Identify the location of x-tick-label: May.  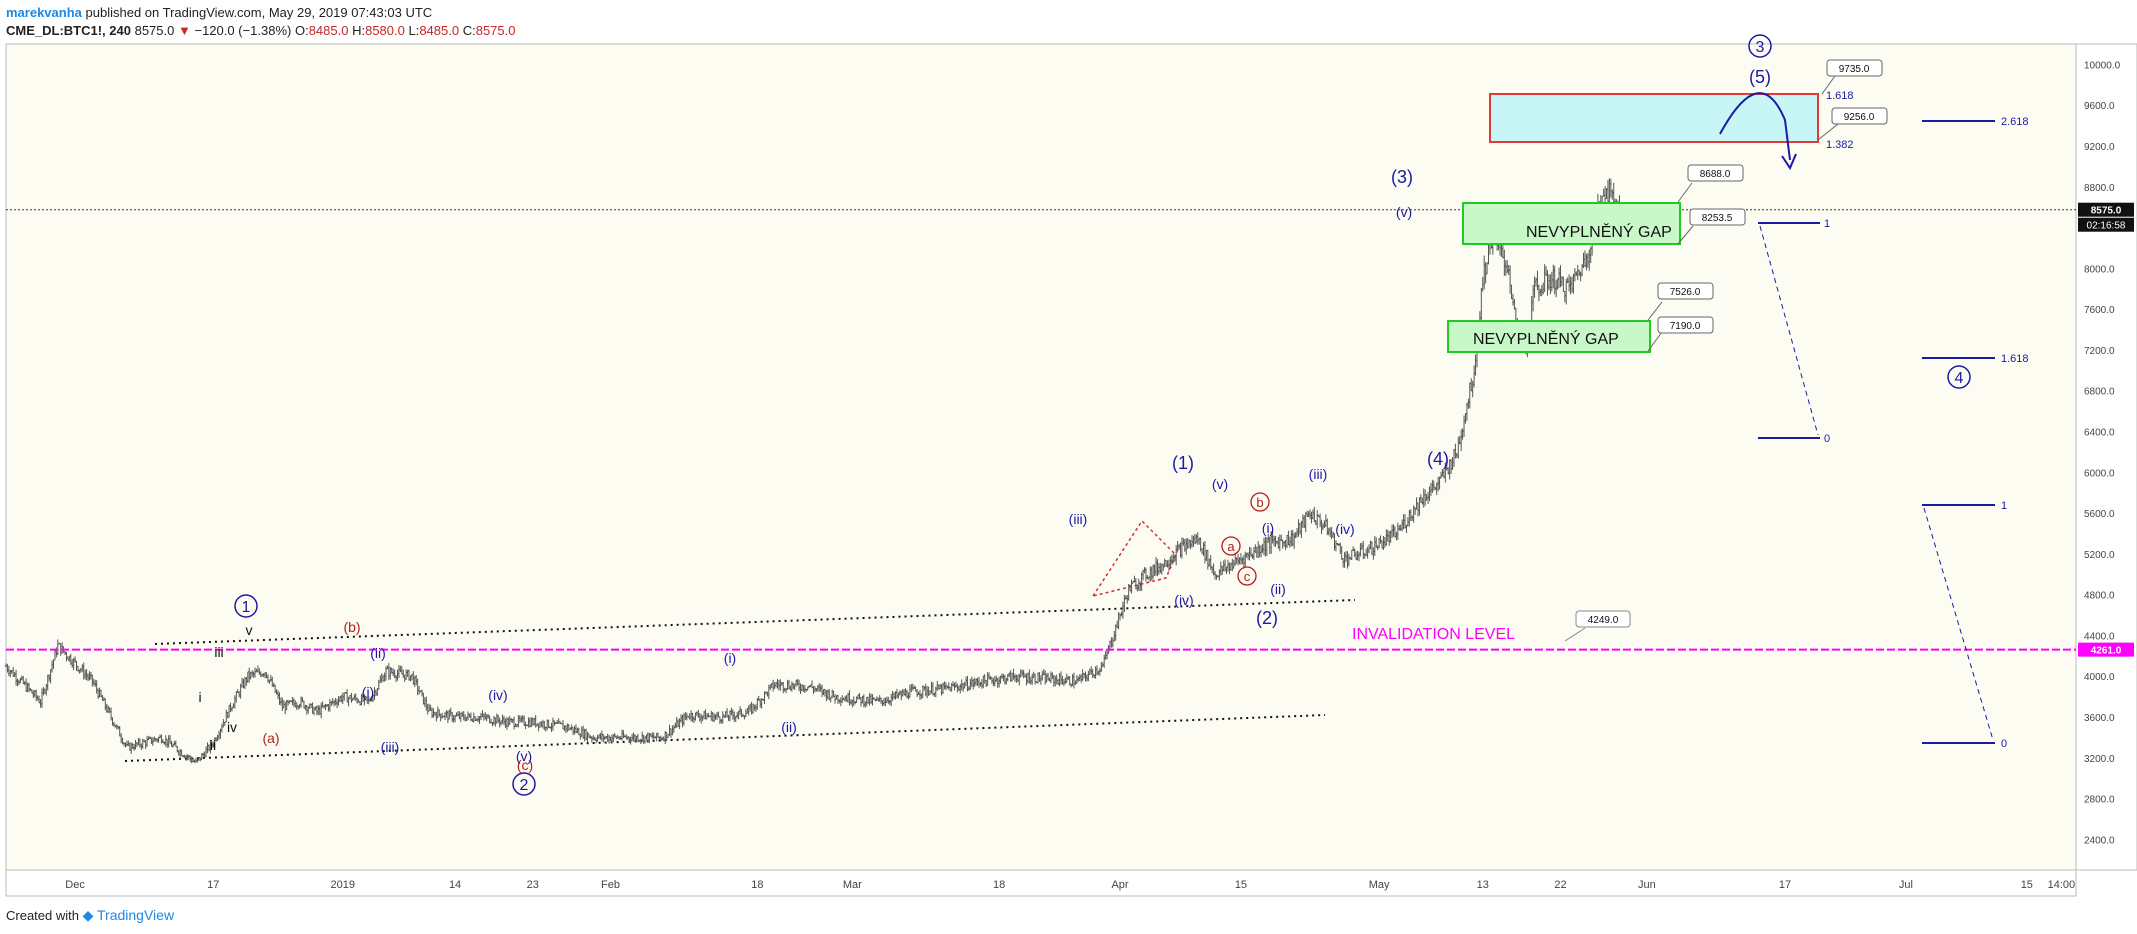
(1379, 885).